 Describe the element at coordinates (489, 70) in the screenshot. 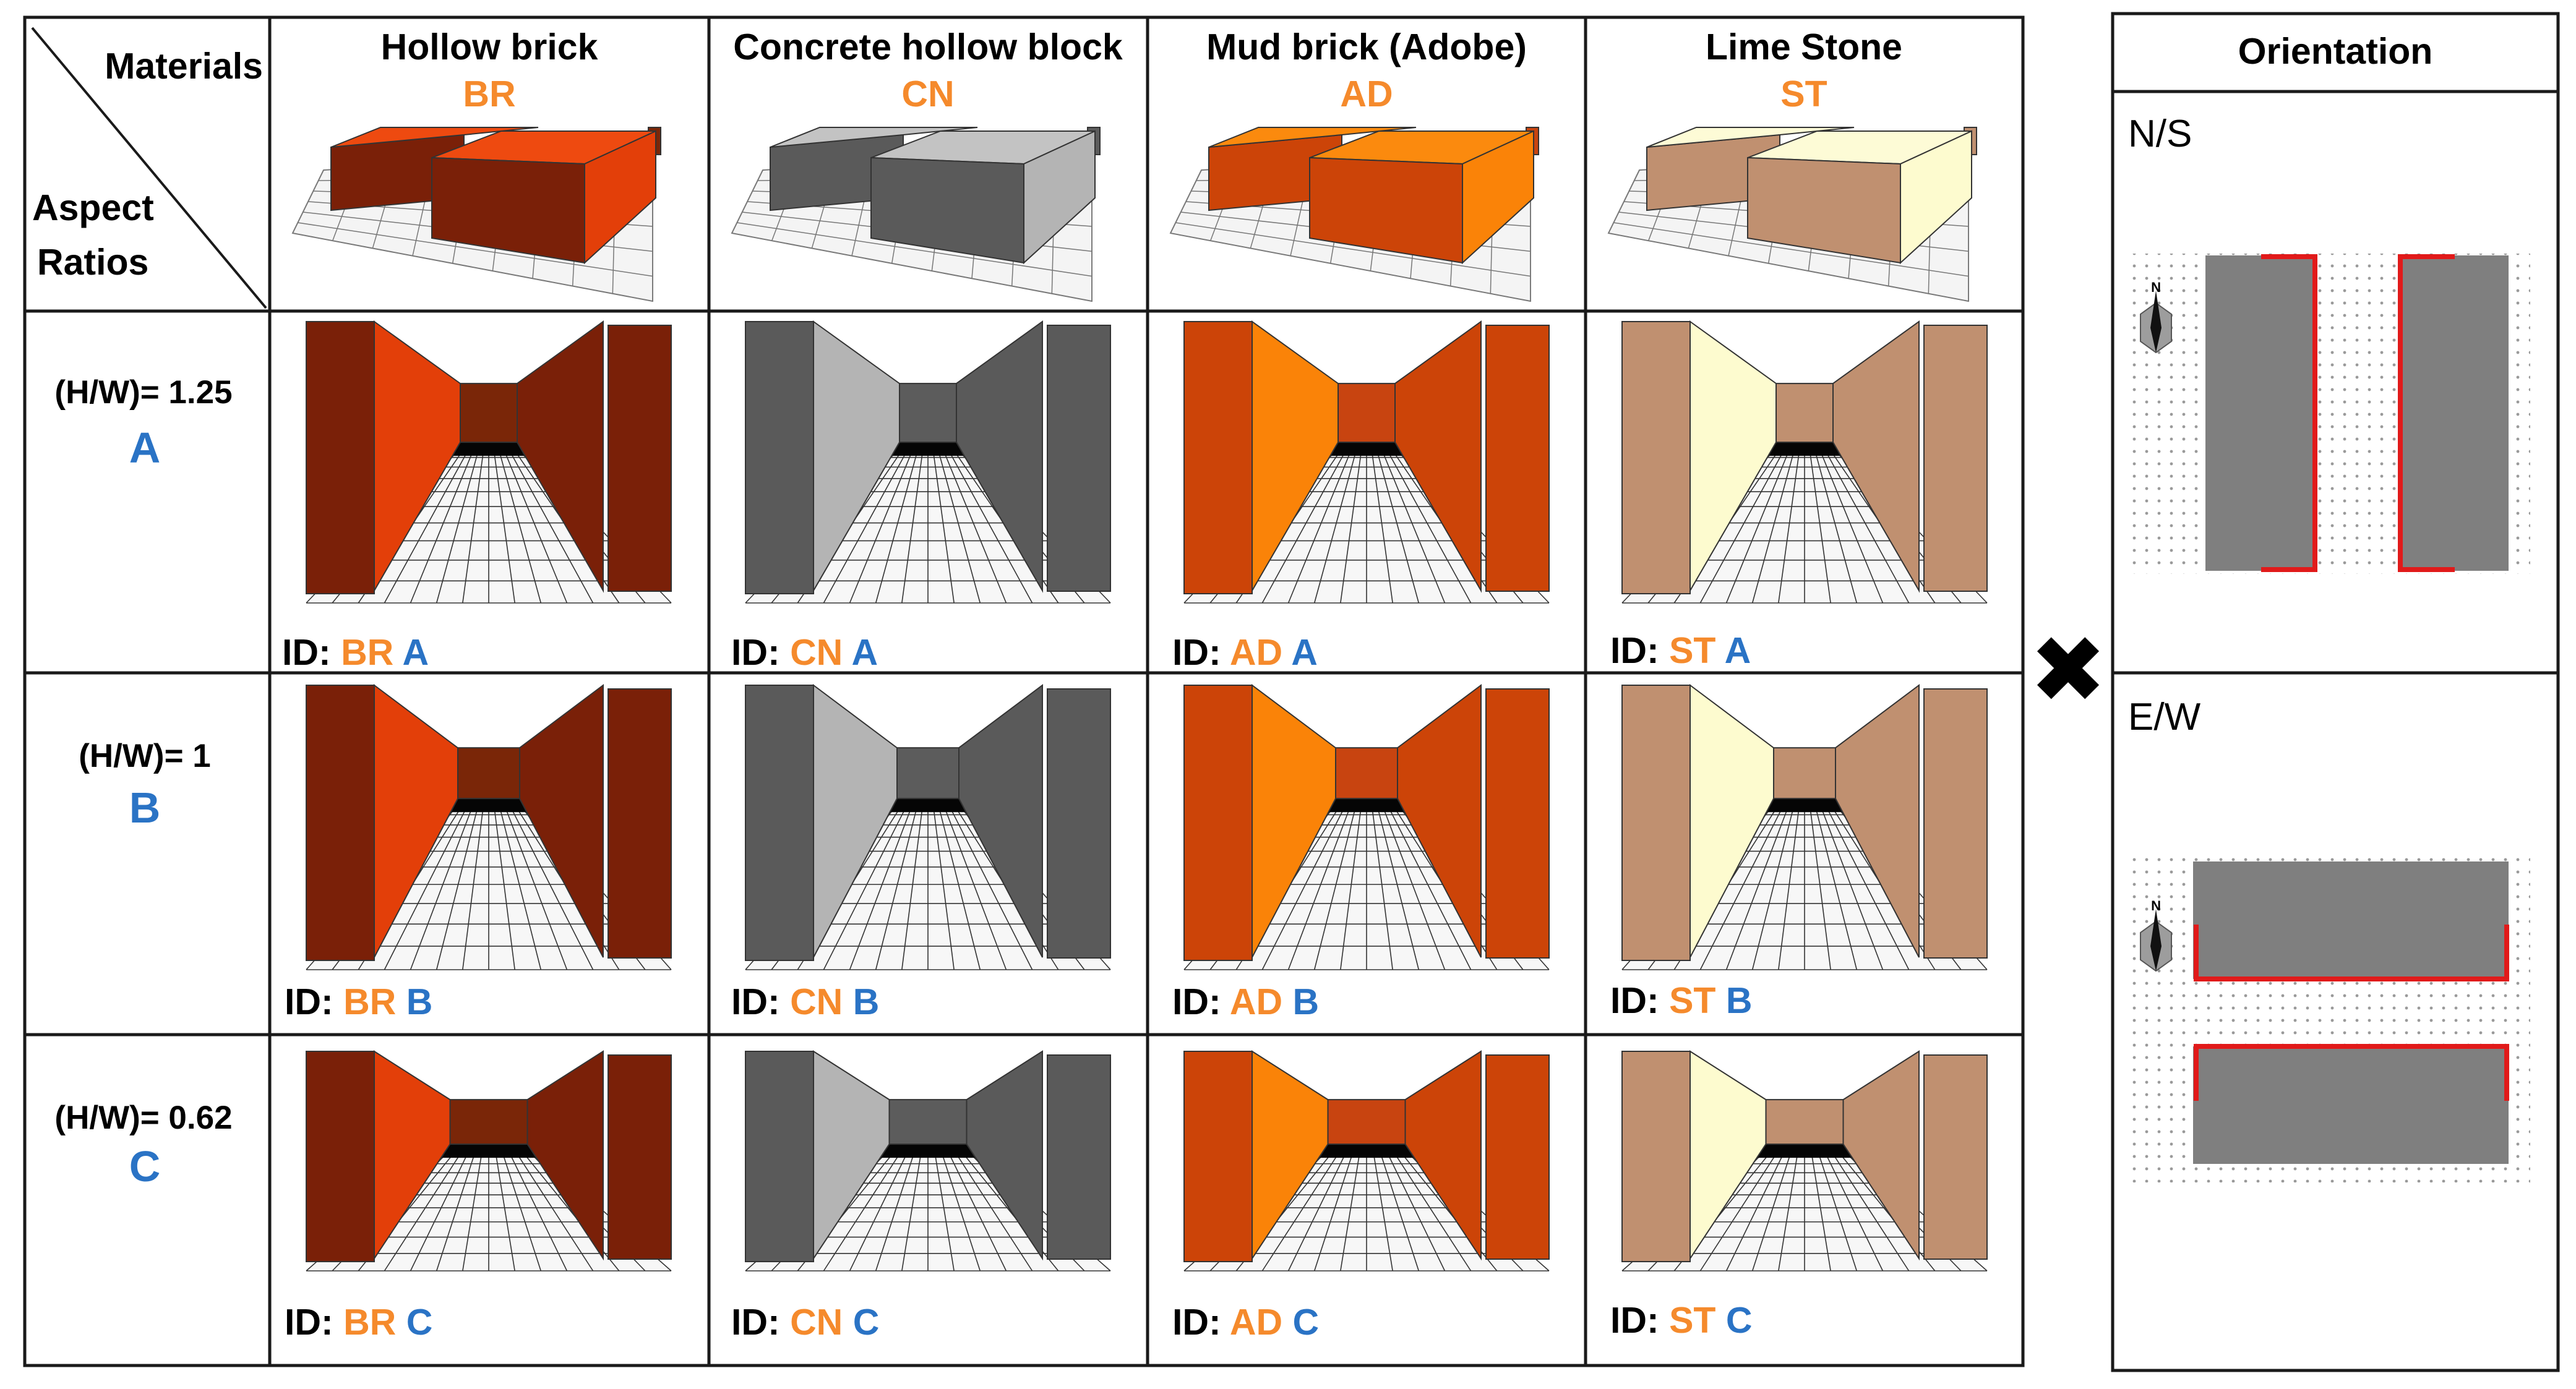

I see `material-header-0: Hollow brick BR` at that location.